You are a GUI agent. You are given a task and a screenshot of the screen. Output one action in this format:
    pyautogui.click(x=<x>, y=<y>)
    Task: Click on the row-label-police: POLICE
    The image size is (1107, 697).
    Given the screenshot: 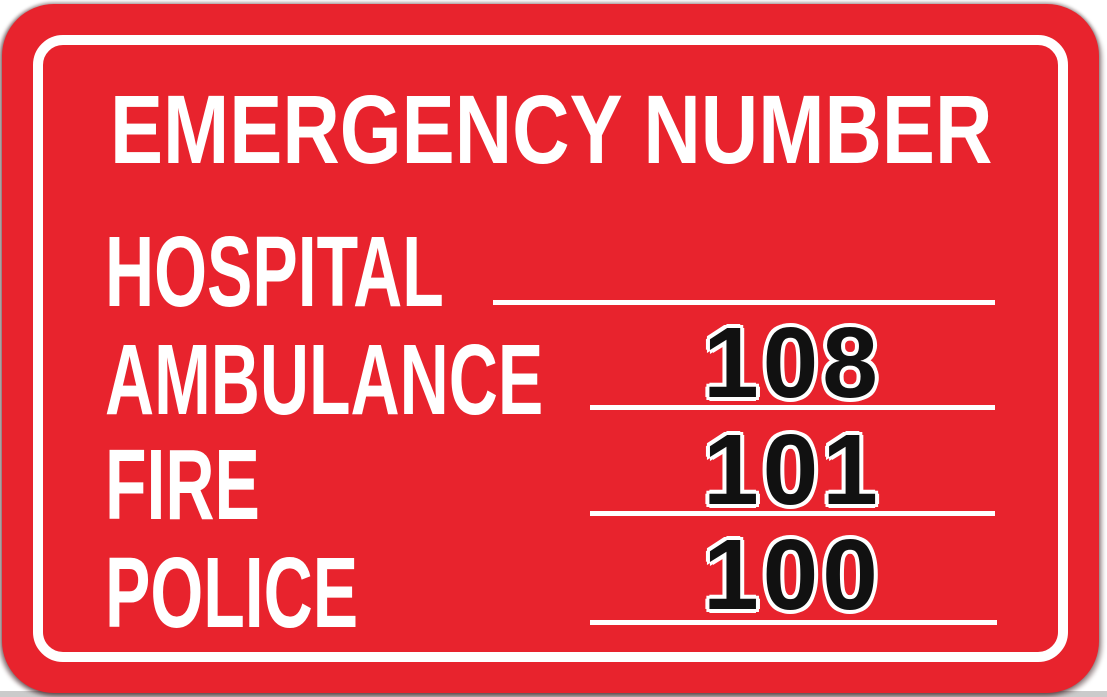 What is the action you would take?
    pyautogui.click(x=291, y=593)
    